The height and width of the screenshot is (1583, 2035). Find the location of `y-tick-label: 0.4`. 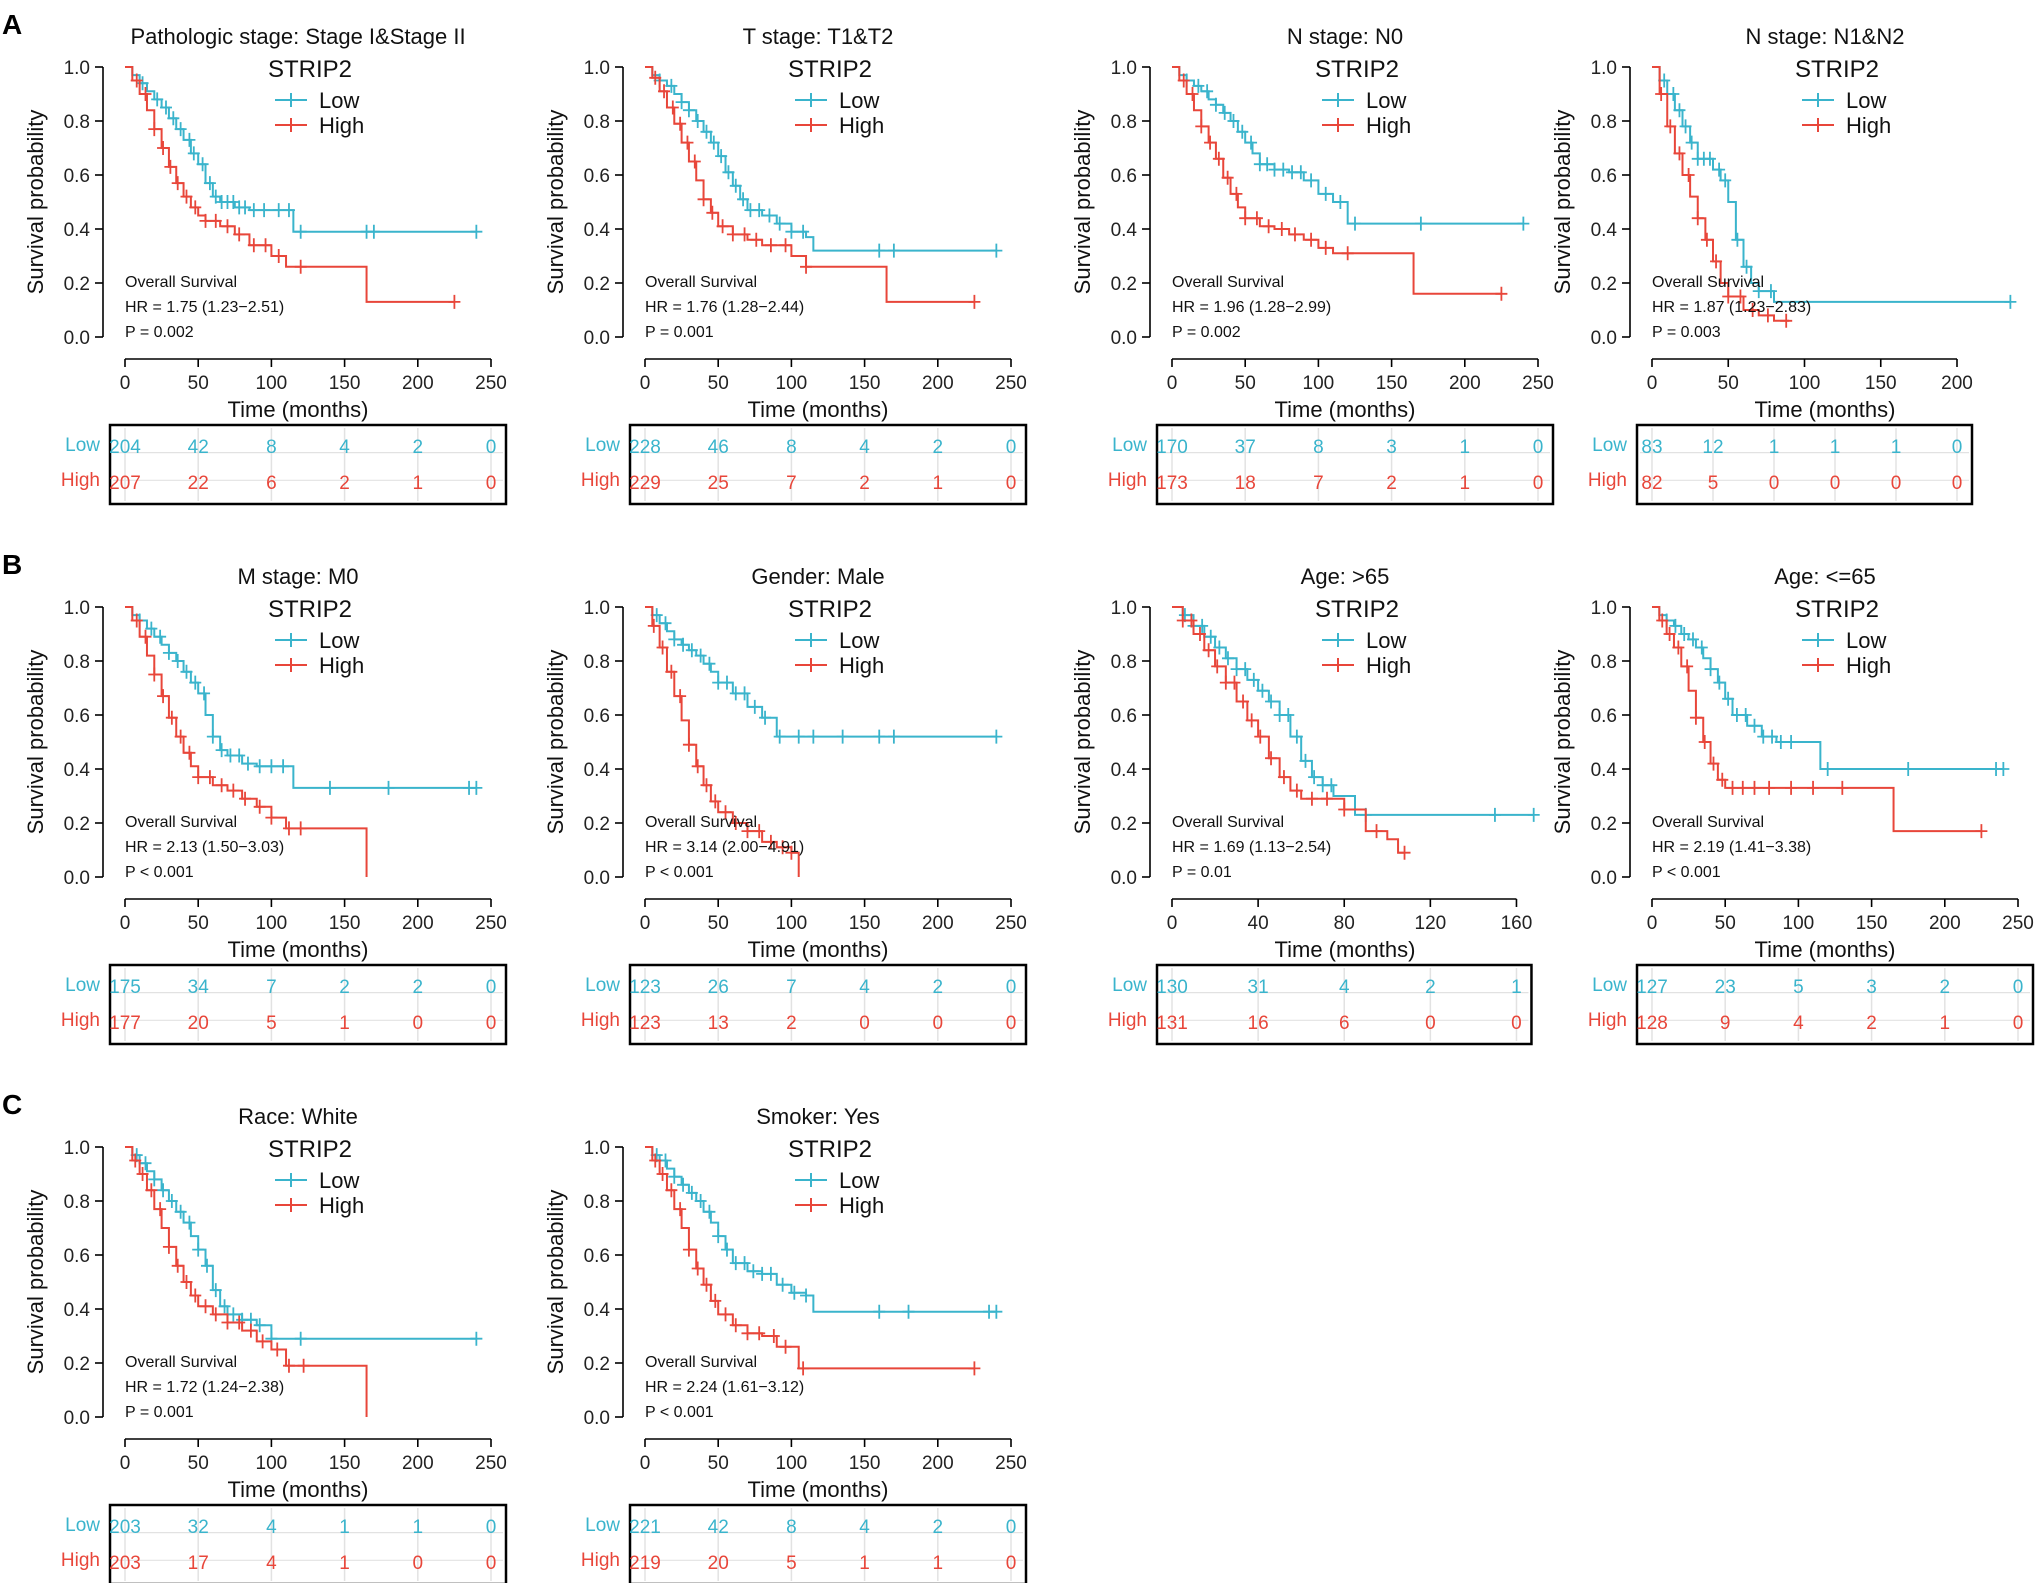

y-tick-label: 0.4 is located at coordinates (1604, 230).